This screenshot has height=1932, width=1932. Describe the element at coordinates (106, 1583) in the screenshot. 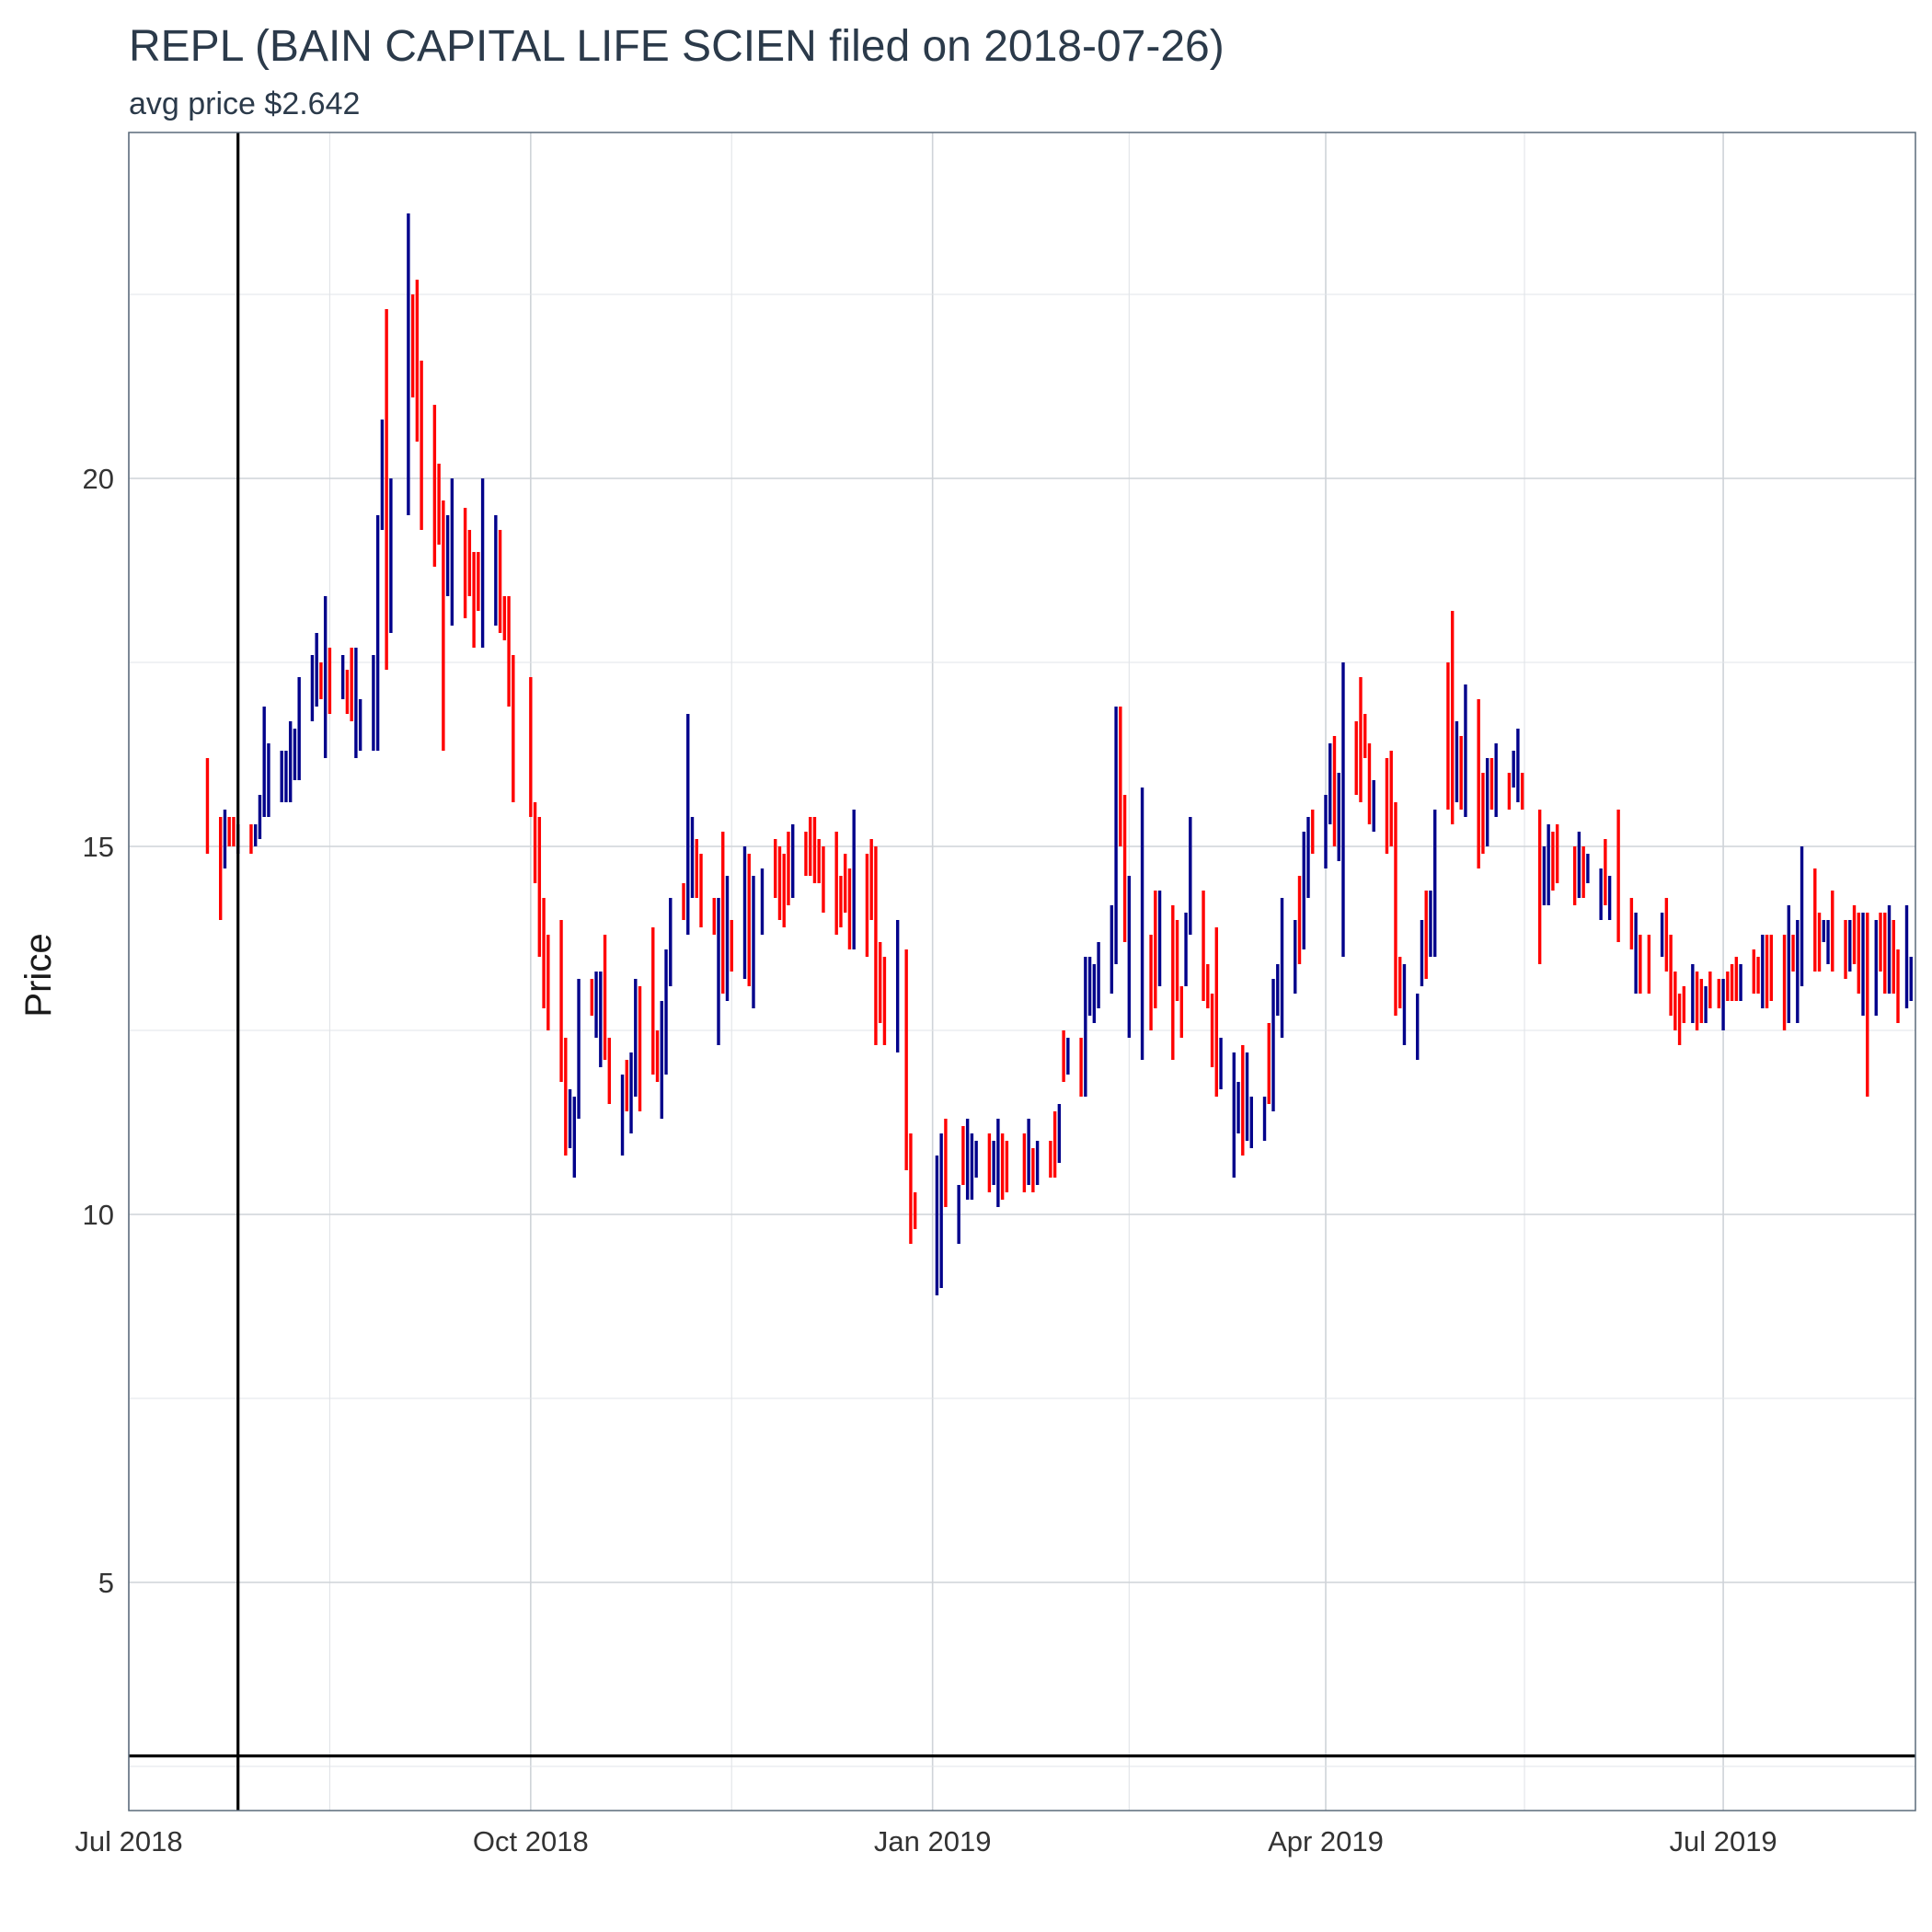

I see `y-tick-label: 5` at that location.